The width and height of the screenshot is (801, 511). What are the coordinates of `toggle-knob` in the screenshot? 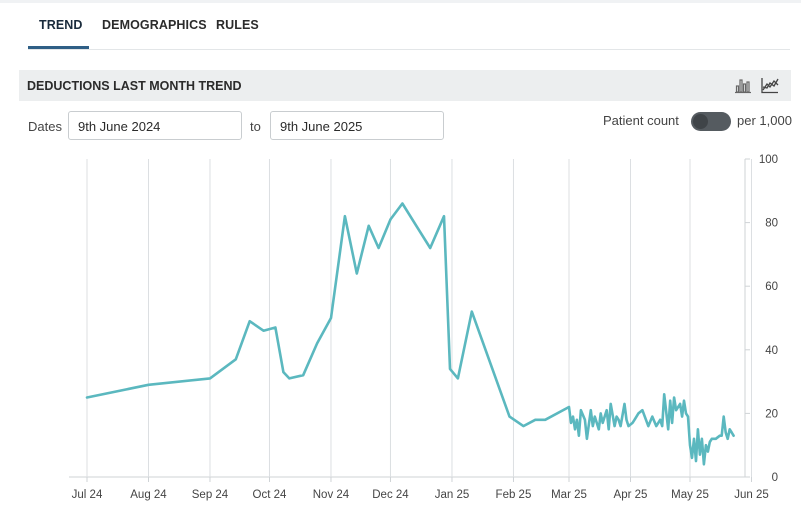 It's located at (700, 121).